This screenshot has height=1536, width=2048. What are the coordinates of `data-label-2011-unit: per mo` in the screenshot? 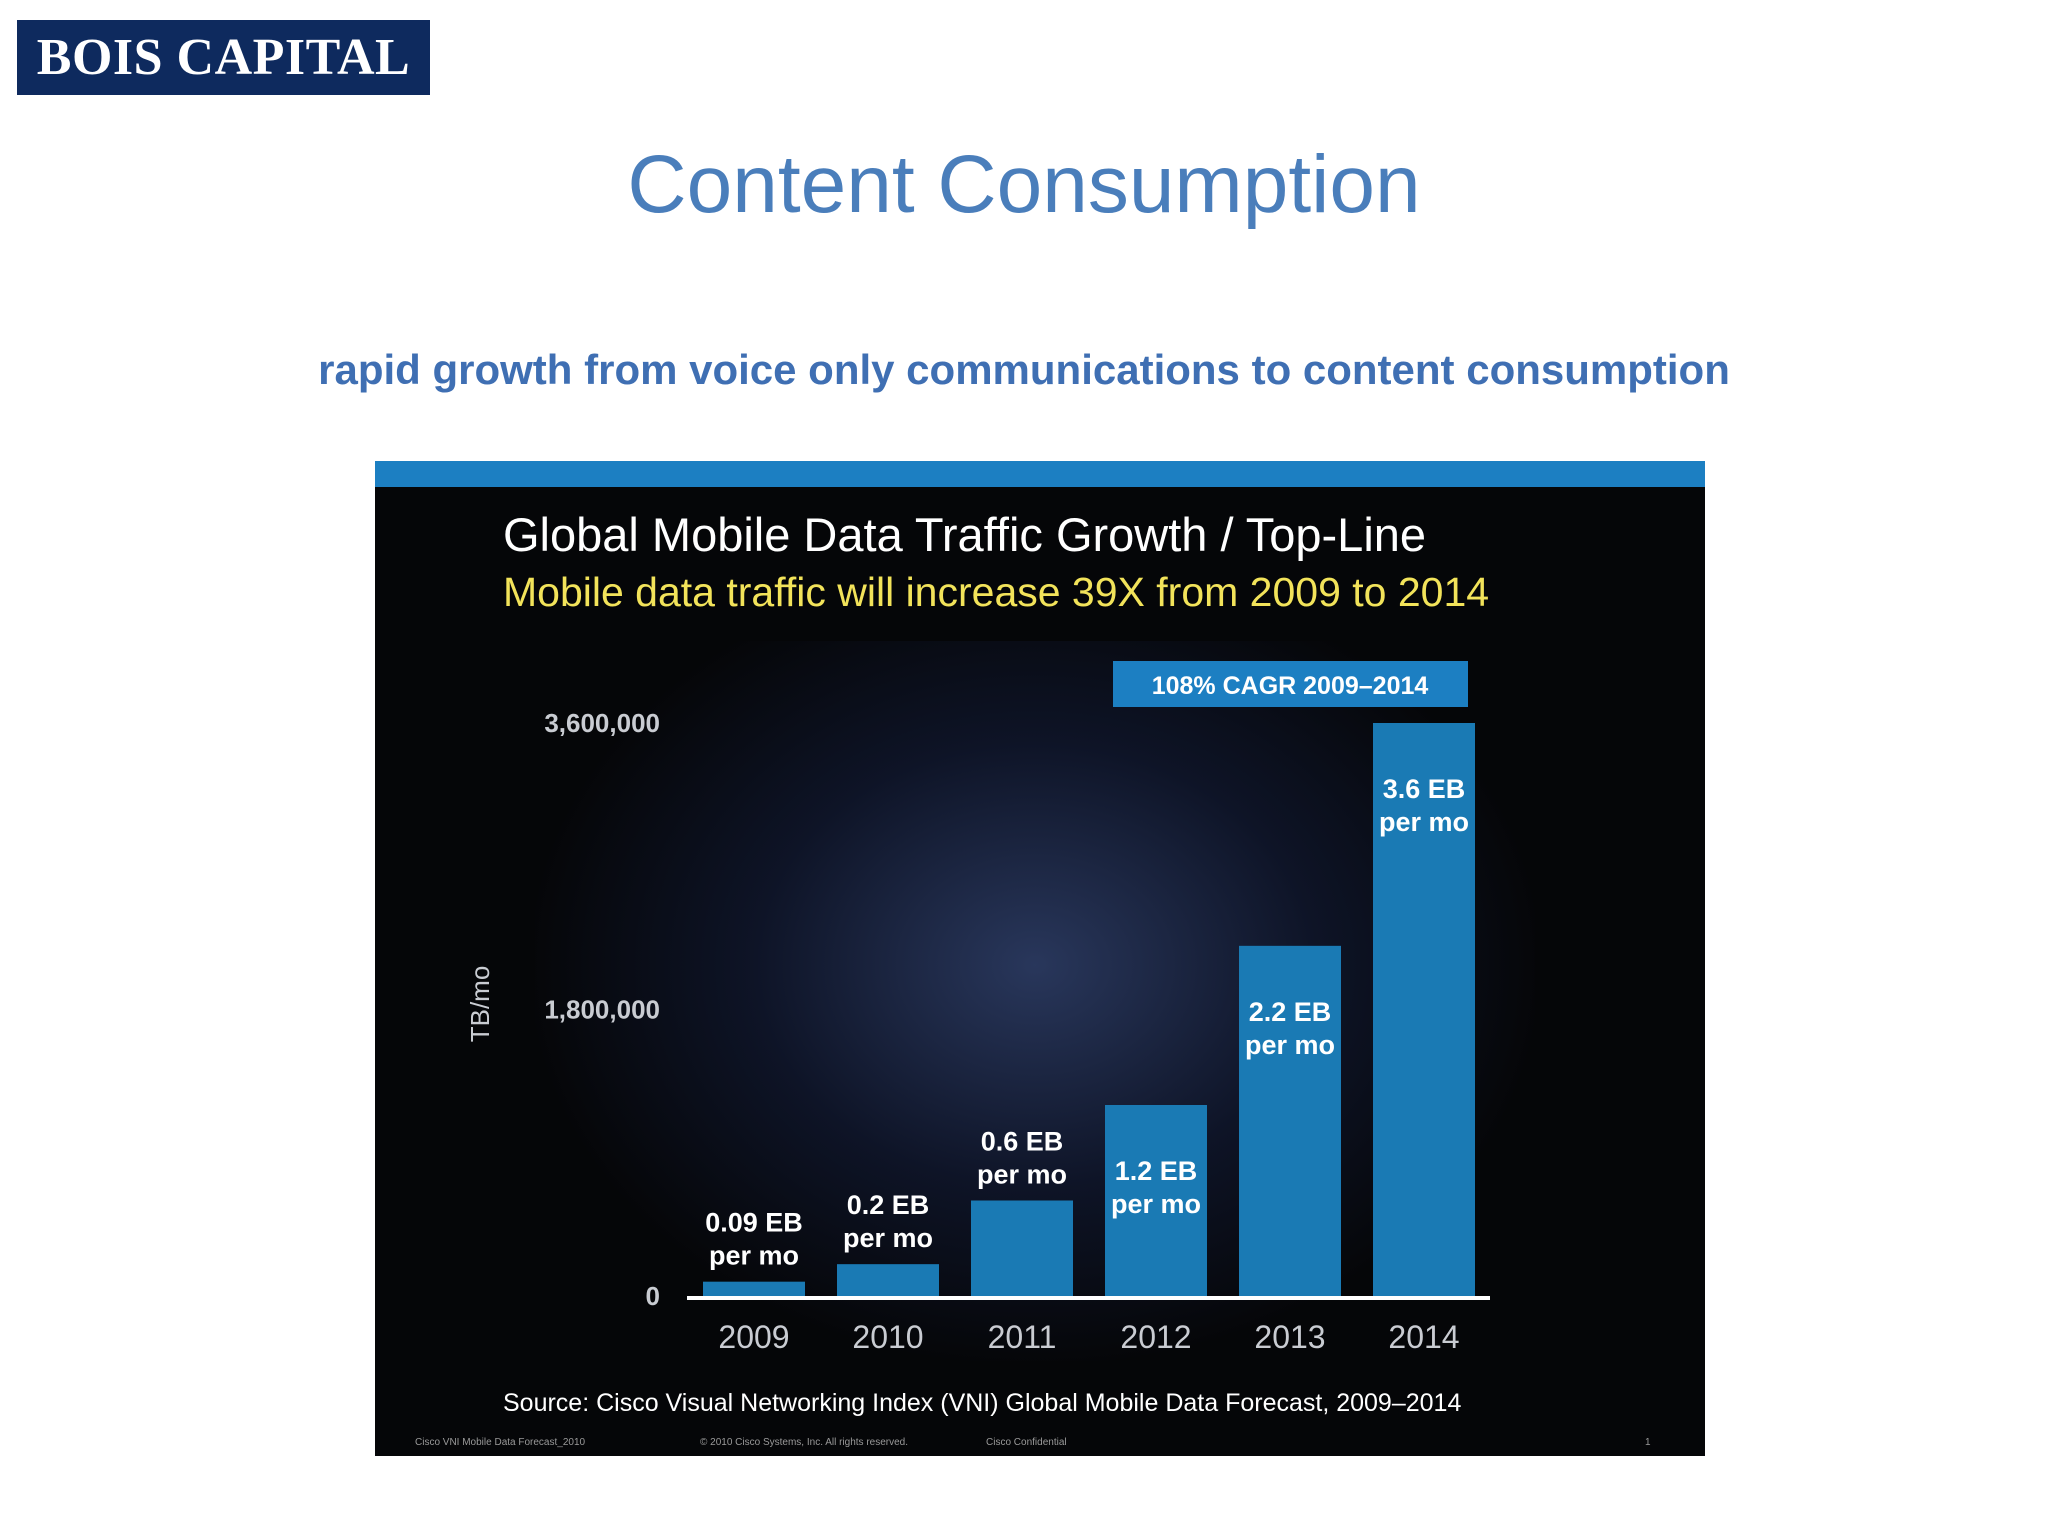 It's located at (1022, 1175).